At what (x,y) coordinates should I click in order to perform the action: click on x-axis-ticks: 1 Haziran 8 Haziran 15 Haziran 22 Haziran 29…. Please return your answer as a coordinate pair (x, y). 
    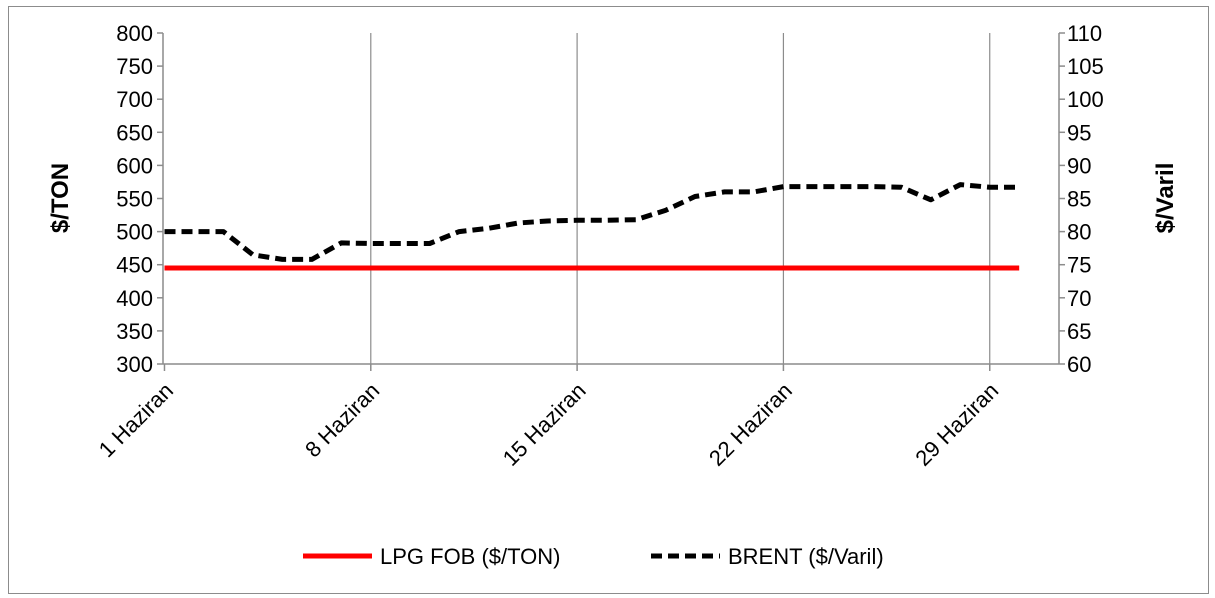
    Looking at the image, I should click on (548, 417).